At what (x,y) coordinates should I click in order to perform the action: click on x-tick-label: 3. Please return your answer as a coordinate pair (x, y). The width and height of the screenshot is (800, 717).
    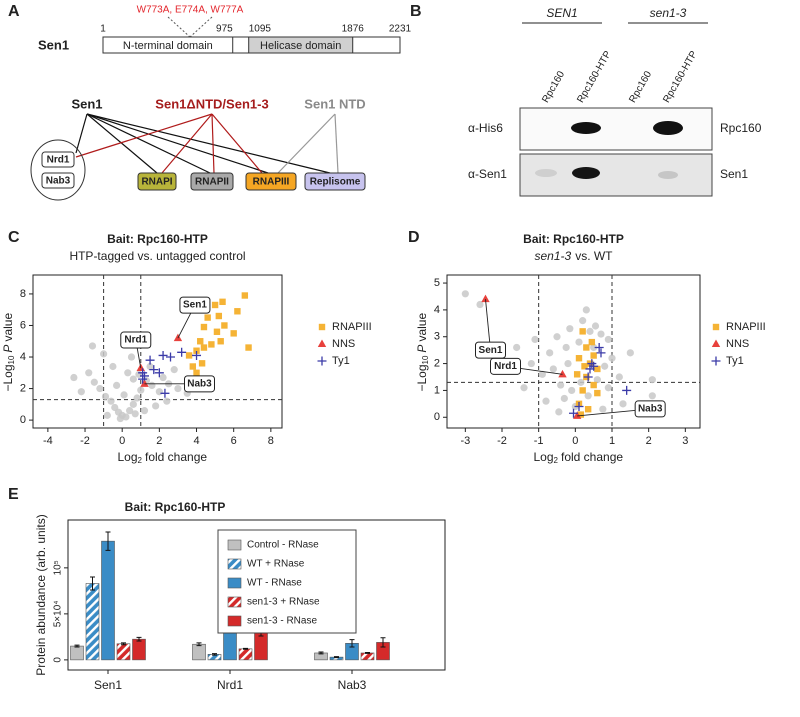
    Looking at the image, I should click on (685, 441).